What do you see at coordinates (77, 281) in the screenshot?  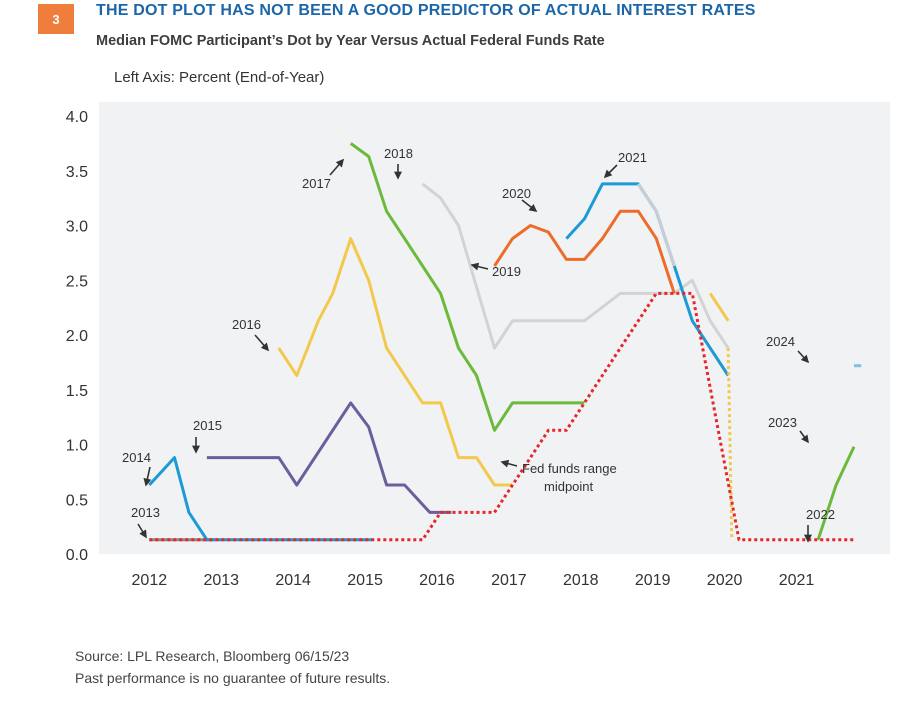 I see `y-tick-label: 2.5` at bounding box center [77, 281].